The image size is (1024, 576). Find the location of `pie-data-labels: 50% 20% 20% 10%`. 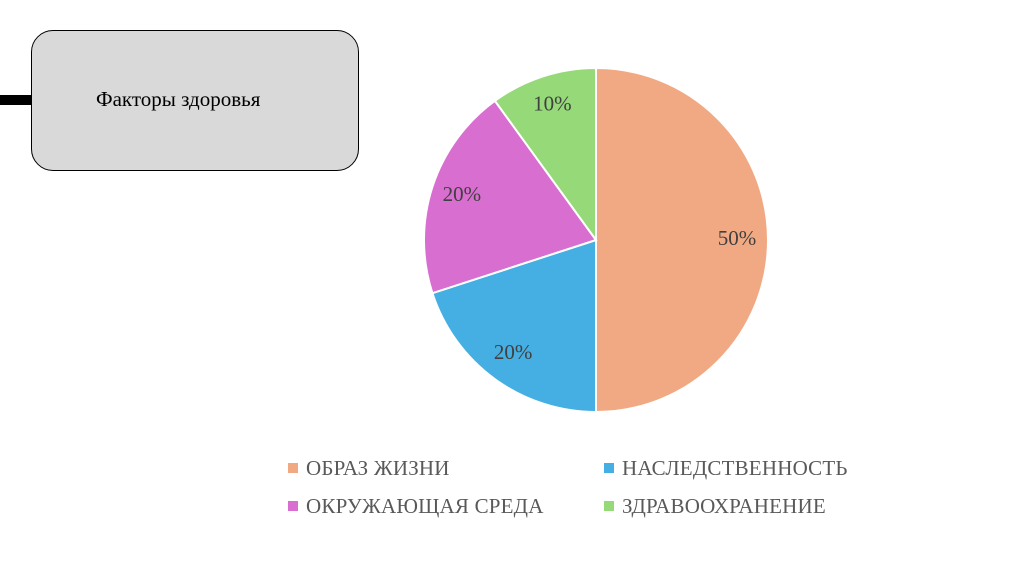

pie-data-labels: 50% 20% 20% 10% is located at coordinates (600, 228).